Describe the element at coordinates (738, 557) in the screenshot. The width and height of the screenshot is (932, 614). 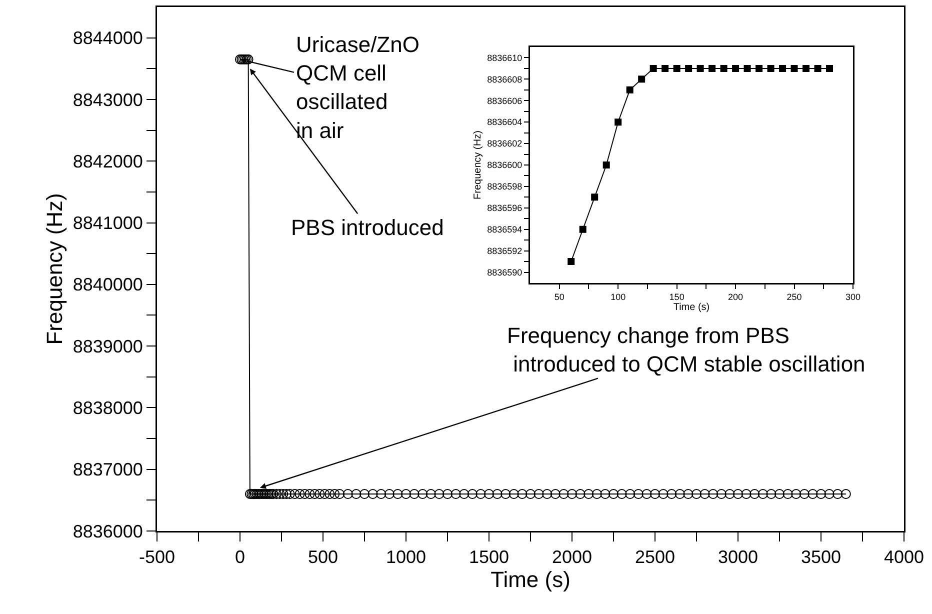
I see `x-tick-label: 3000` at that location.